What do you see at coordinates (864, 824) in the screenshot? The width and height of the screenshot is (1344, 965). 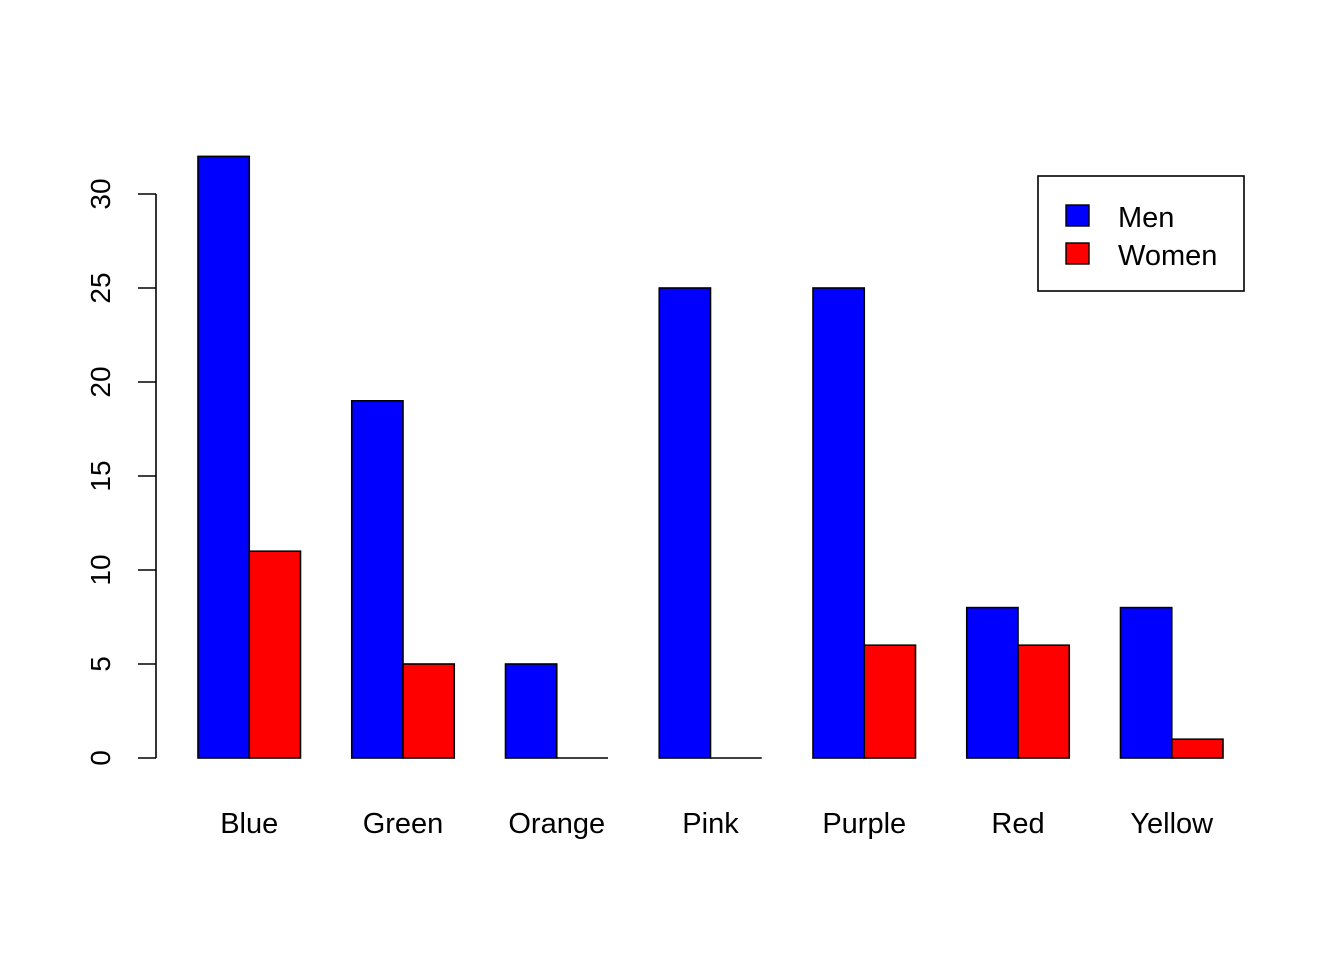 I see `x-label-purple: Purple` at bounding box center [864, 824].